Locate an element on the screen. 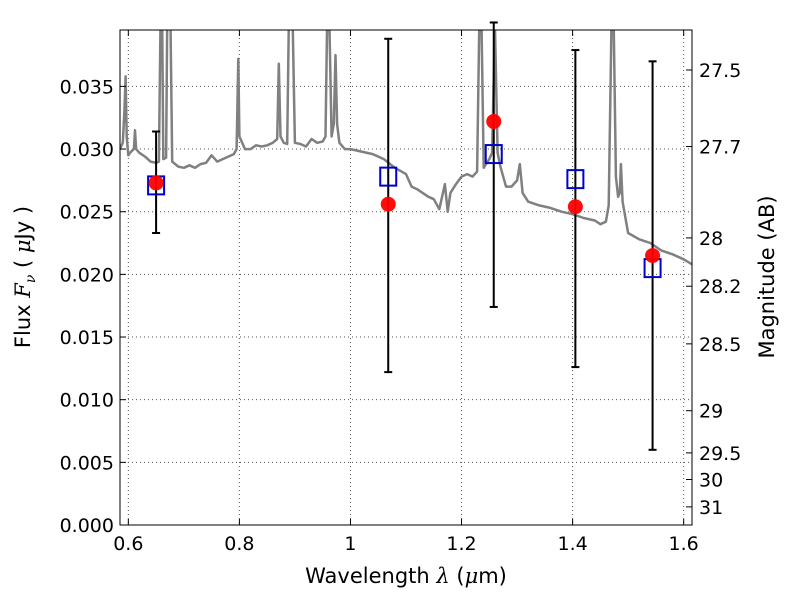  mag-tick-label: 27.5 is located at coordinates (720, 71).